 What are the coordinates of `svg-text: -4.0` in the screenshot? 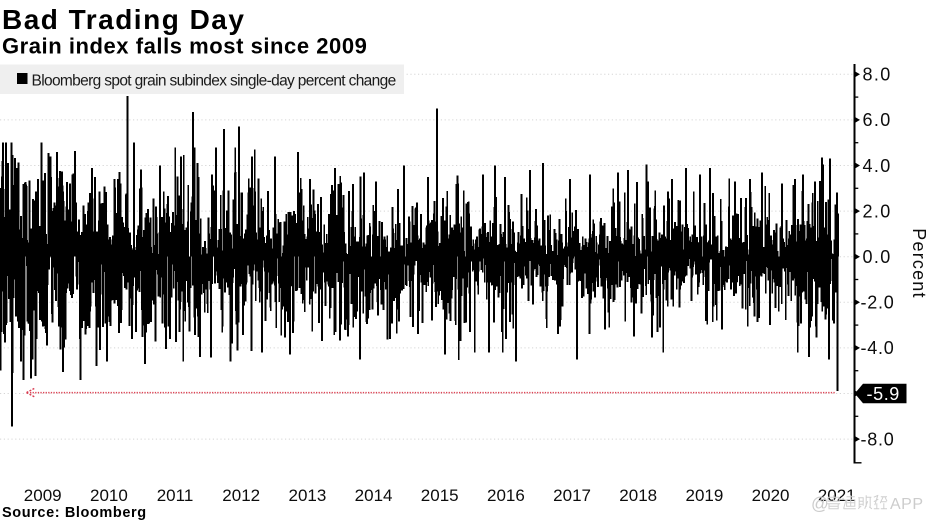 It's located at (878, 348).